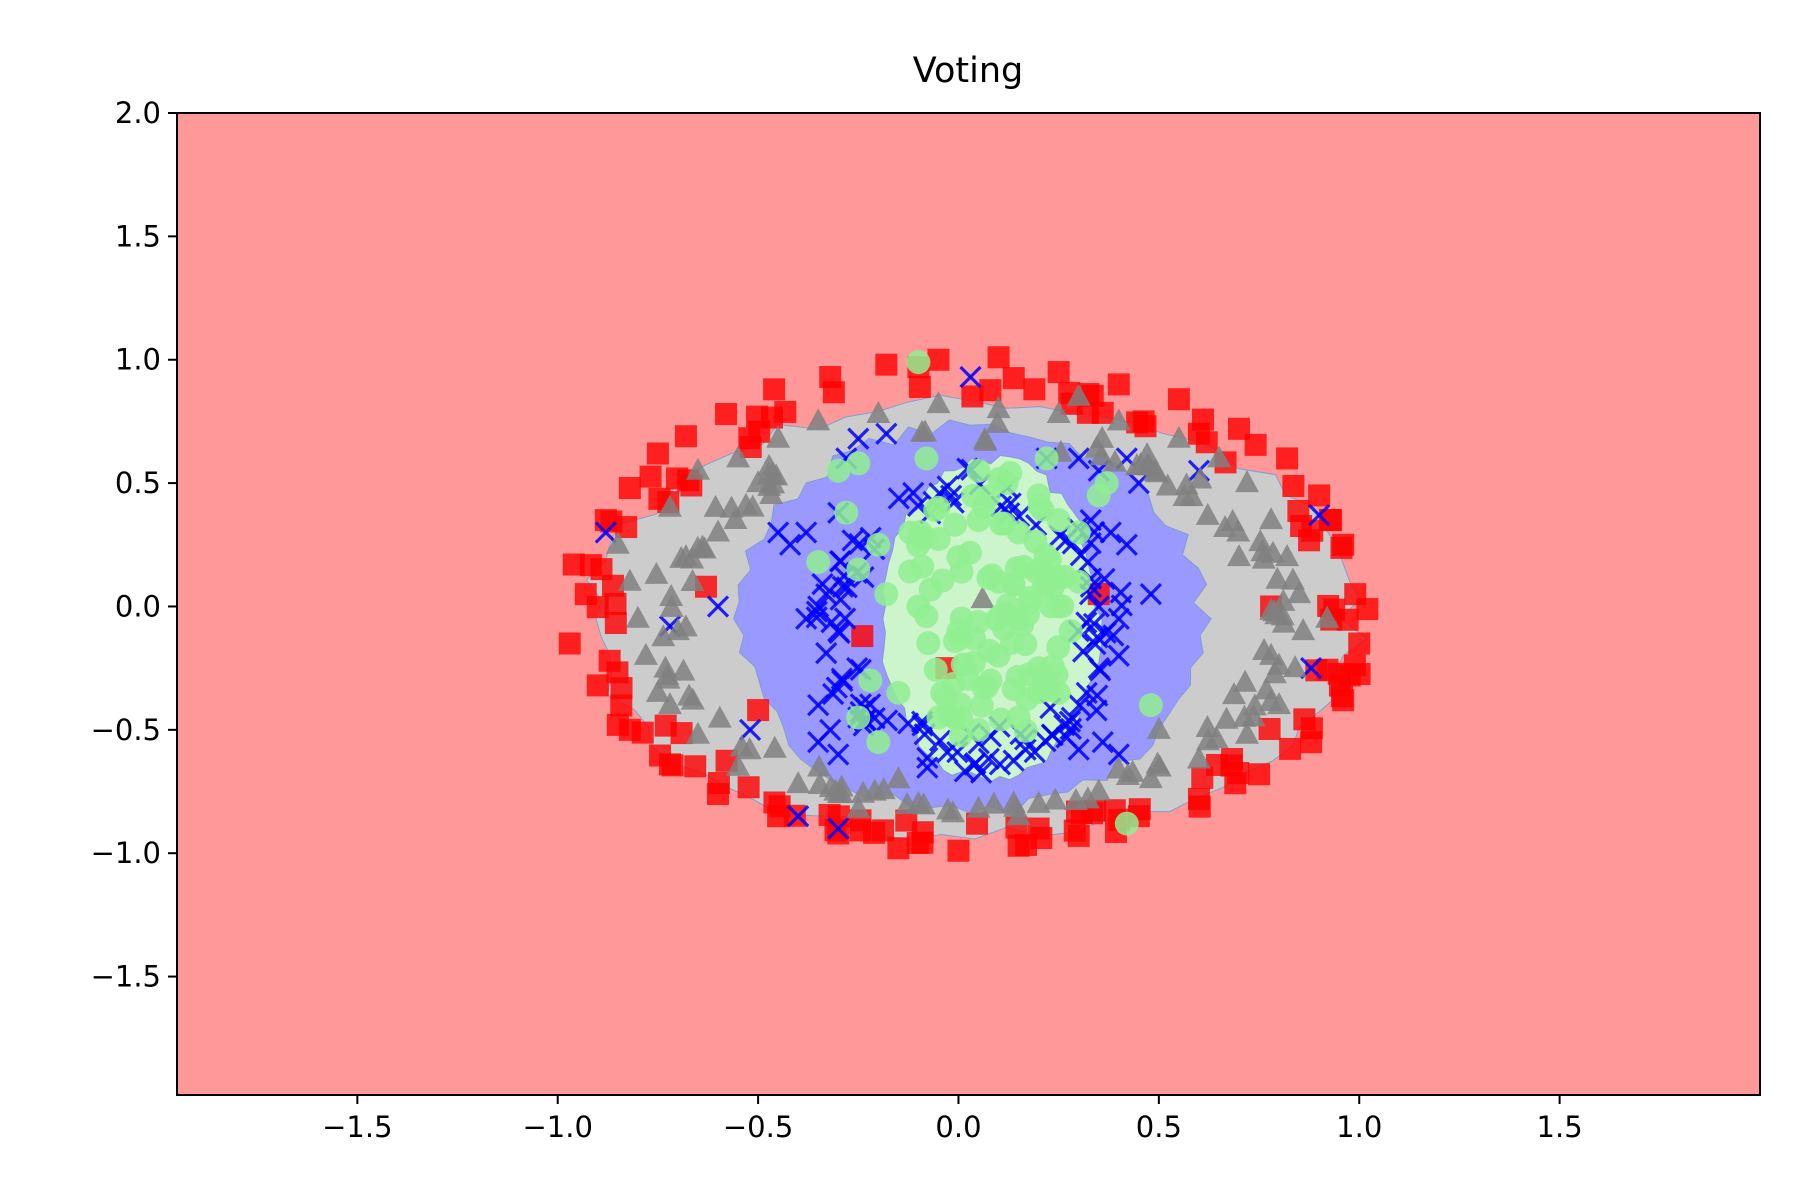  What do you see at coordinates (134, 545) in the screenshot?
I see `y-axis: −1.5 −1.0 −0.5 0.0 0.5 1.0 1.5 2.0` at bounding box center [134, 545].